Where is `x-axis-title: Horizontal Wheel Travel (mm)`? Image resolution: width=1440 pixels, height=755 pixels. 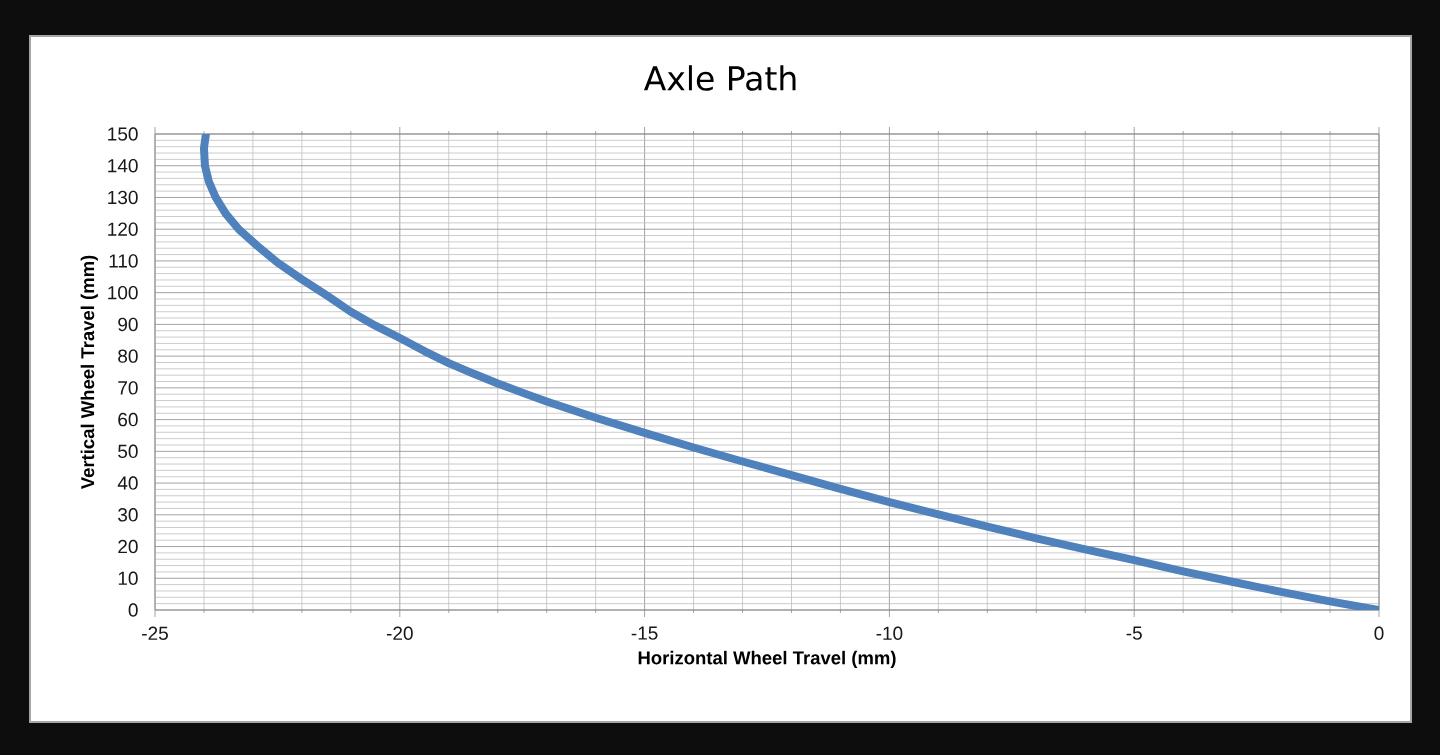 x-axis-title: Horizontal Wheel Travel (mm) is located at coordinates (767, 659).